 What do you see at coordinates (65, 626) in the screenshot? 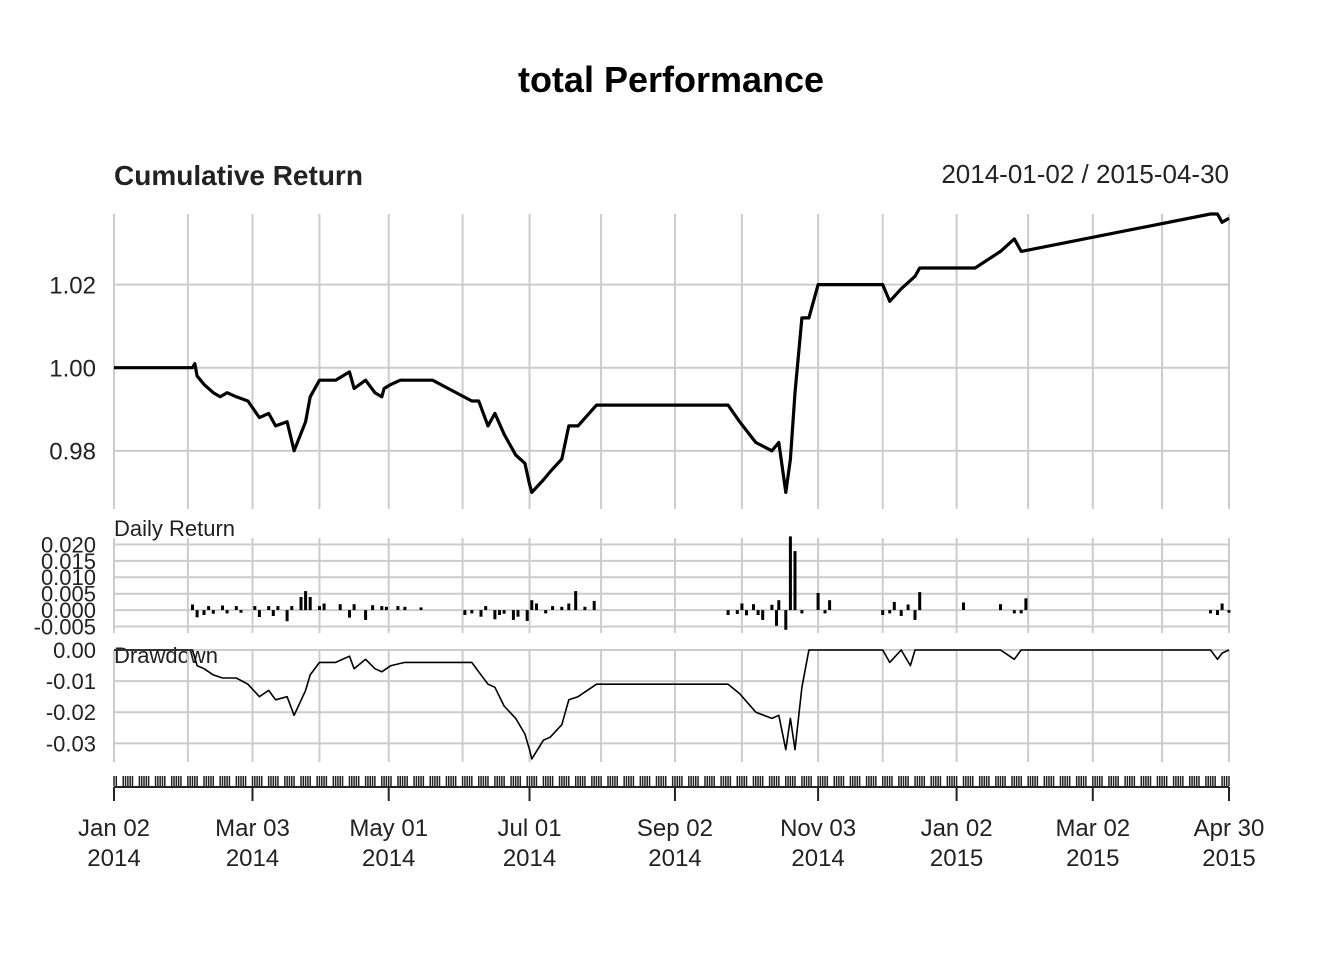
I see `y-tick-label: -0.005` at bounding box center [65, 626].